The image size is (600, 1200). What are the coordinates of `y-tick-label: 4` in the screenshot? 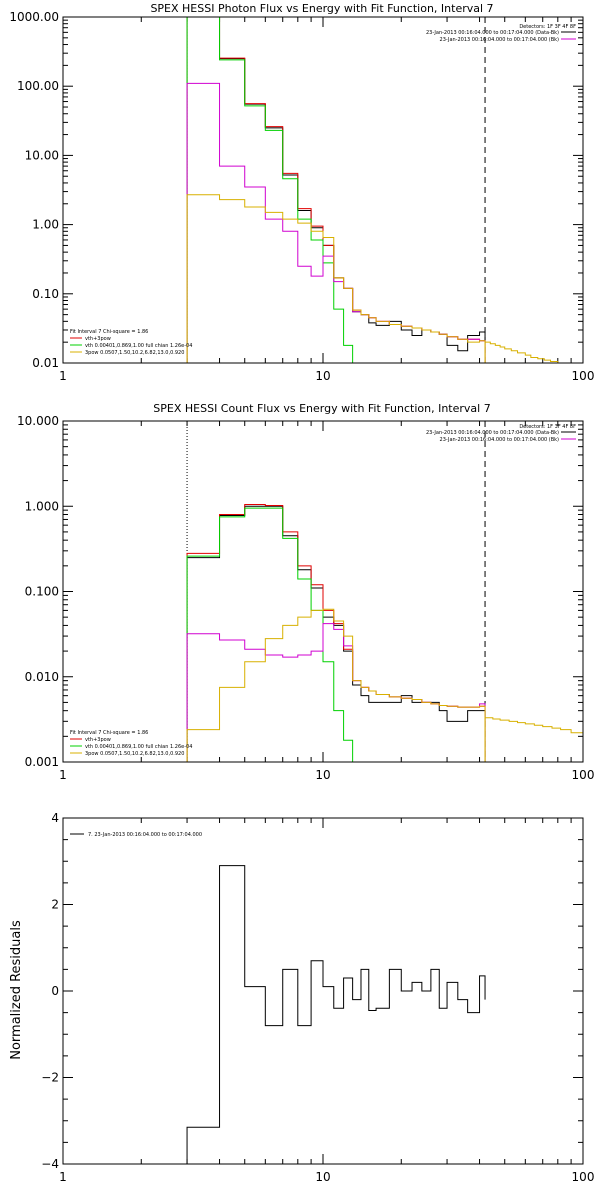 It's located at (55, 818).